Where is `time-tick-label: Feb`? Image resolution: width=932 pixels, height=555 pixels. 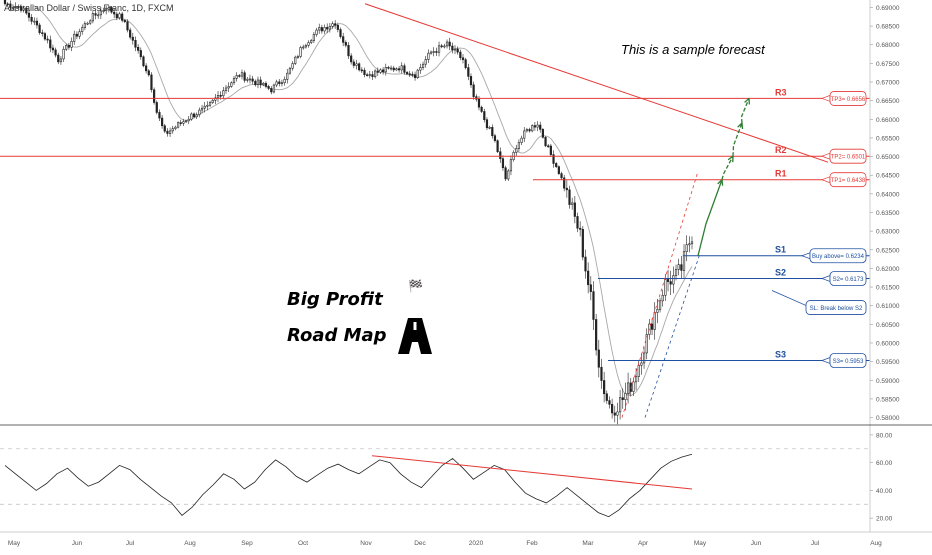 time-tick-label: Feb is located at coordinates (532, 543).